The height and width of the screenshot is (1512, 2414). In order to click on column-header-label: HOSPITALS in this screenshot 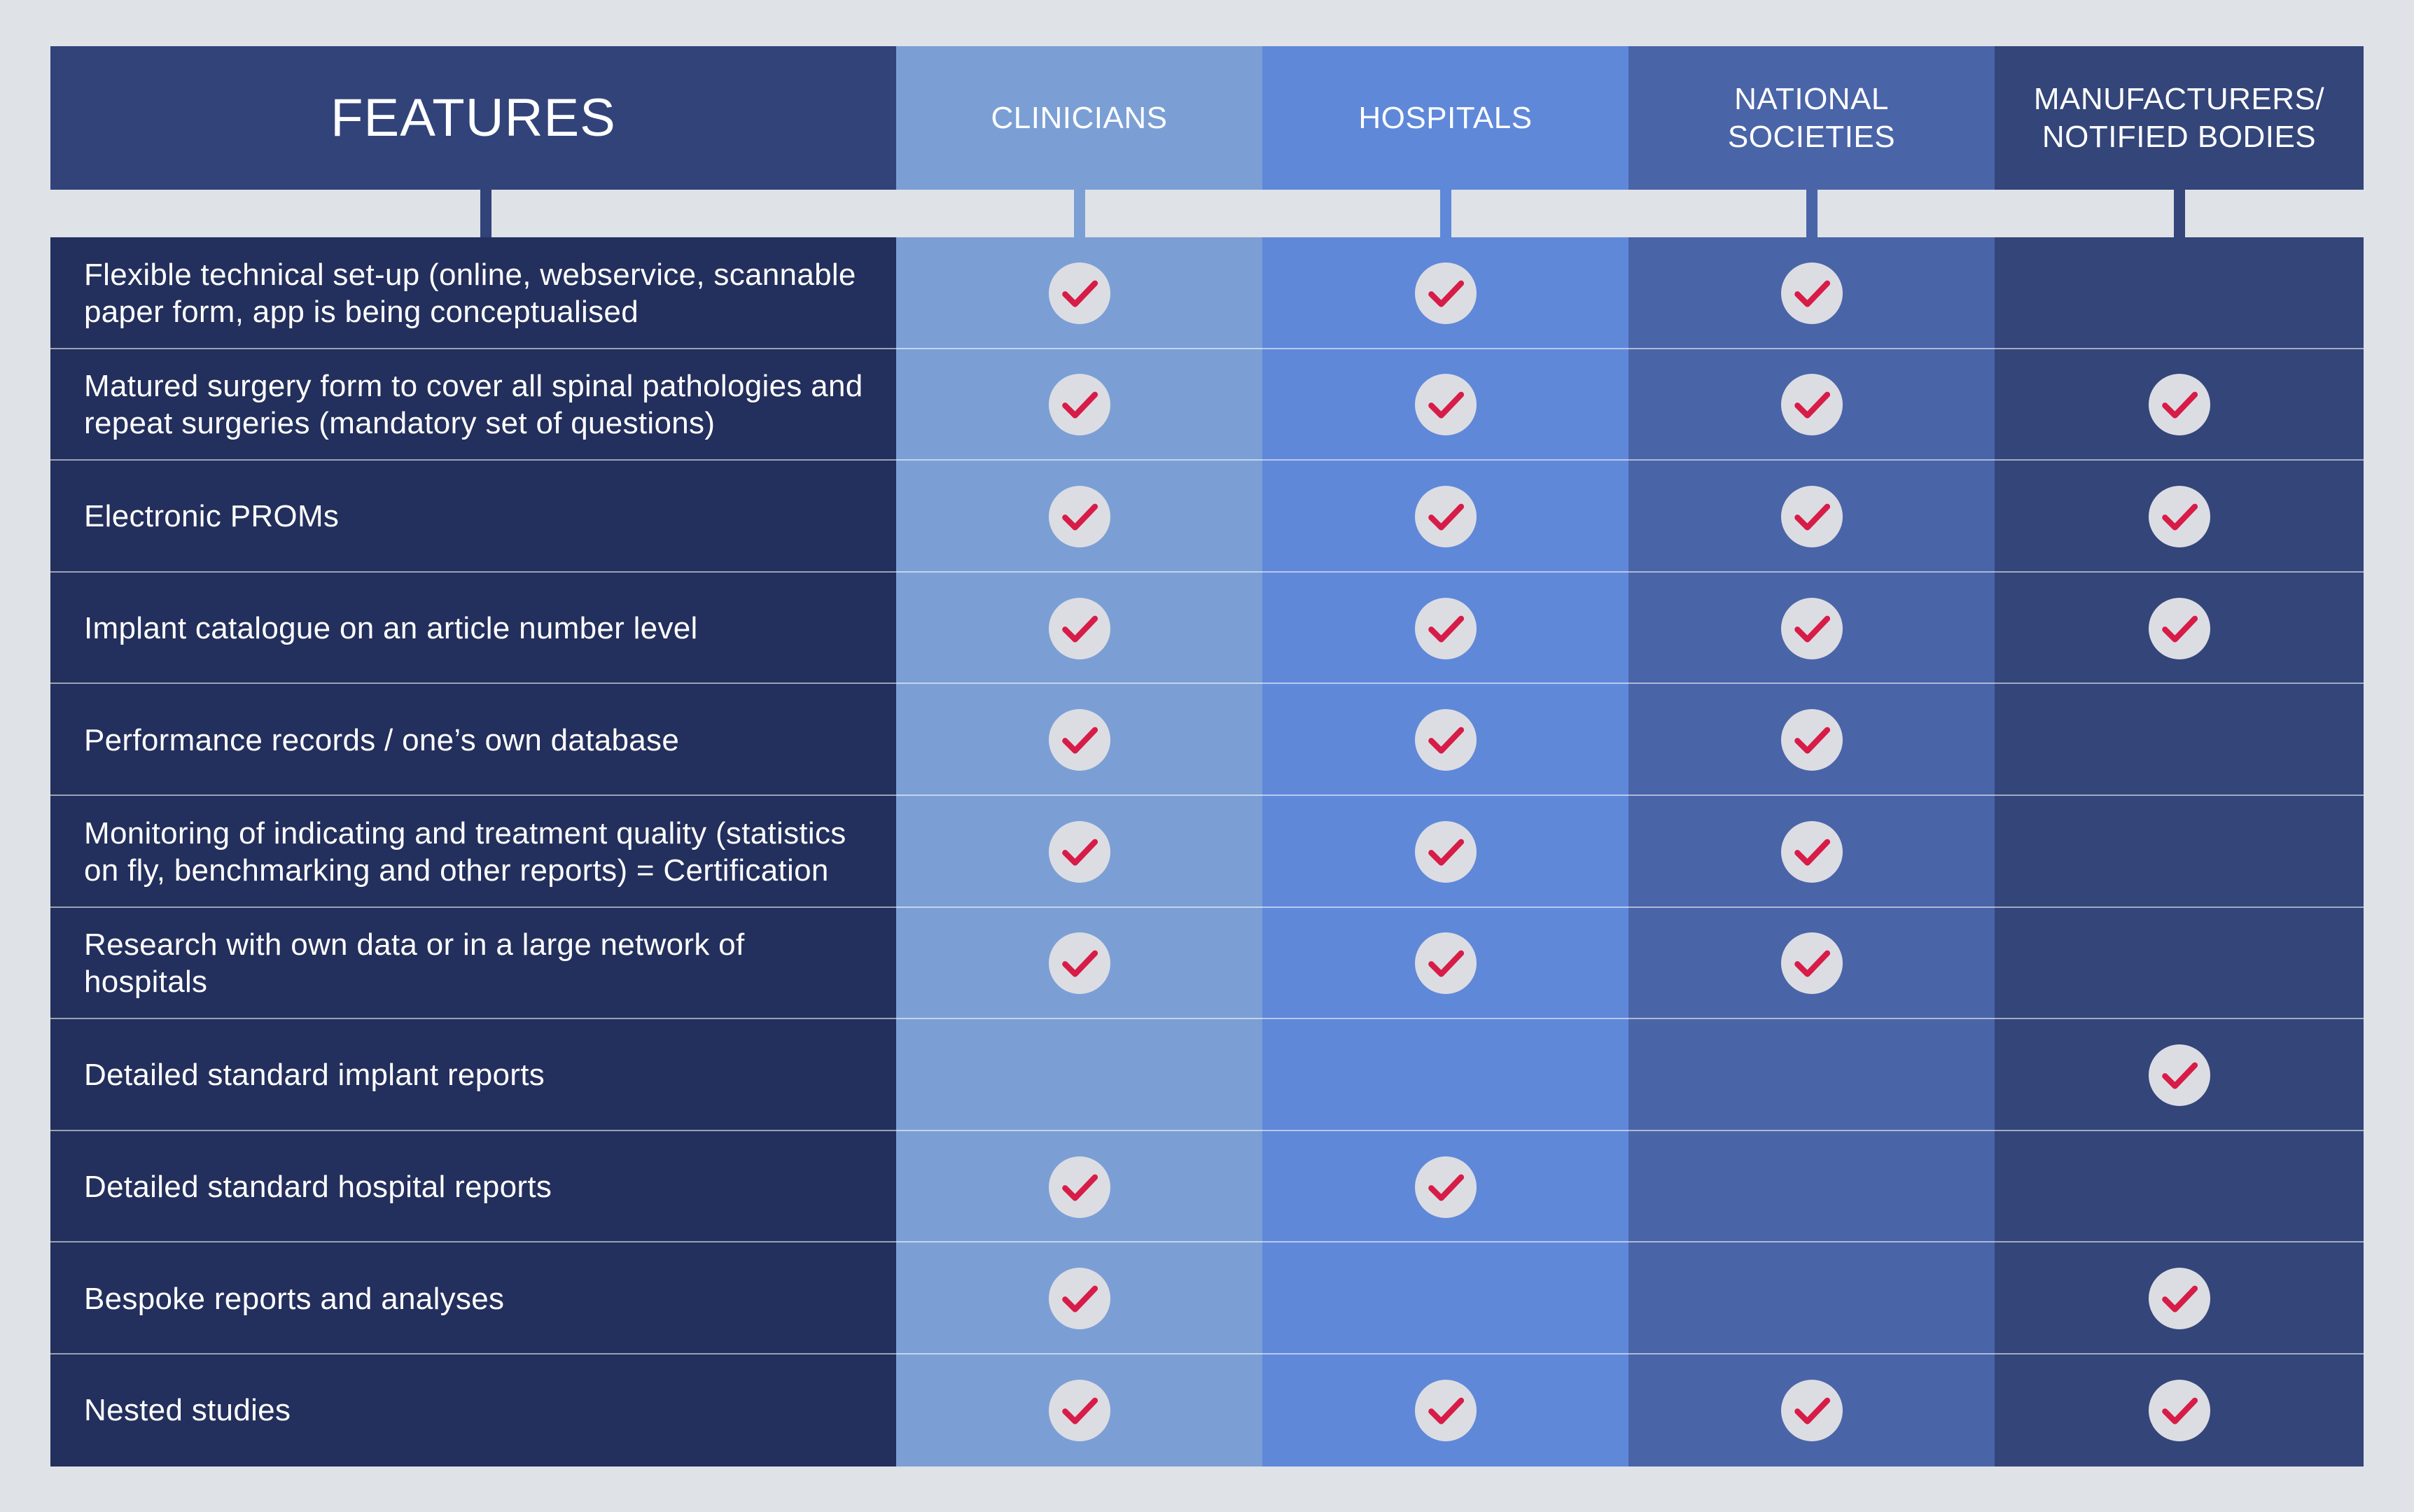, I will do `click(1445, 117)`.